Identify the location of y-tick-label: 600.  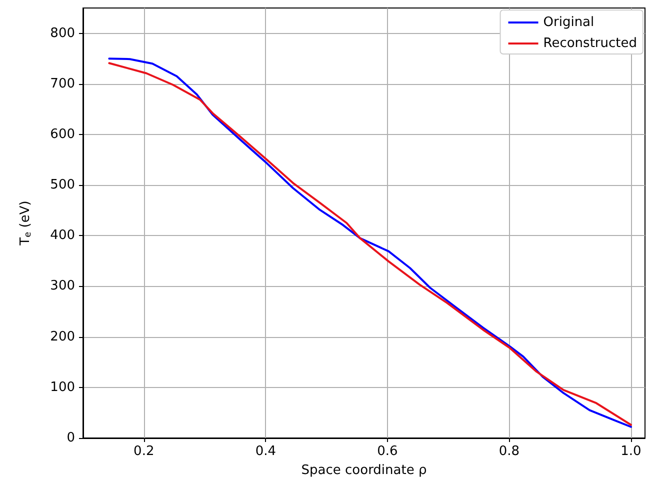
(62, 134).